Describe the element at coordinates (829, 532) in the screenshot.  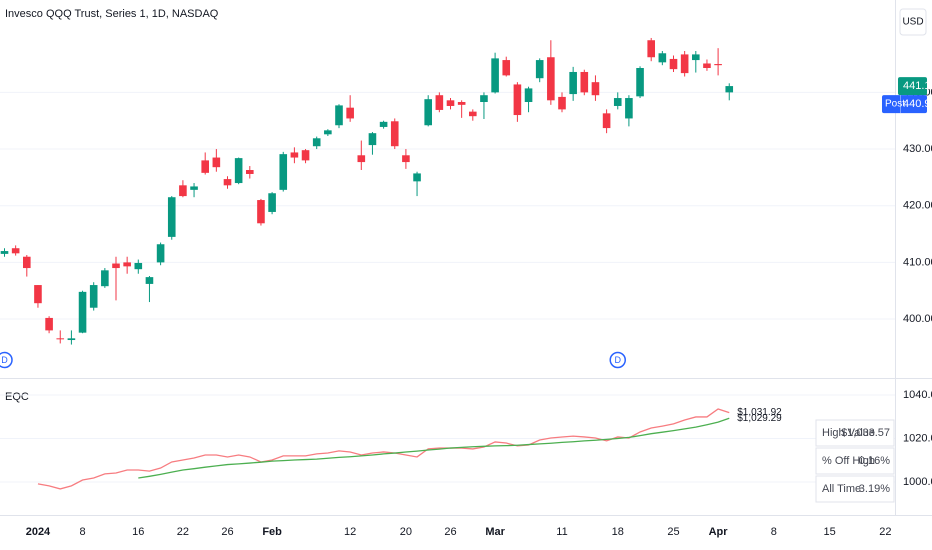
I see `x-tick-label: 15` at that location.